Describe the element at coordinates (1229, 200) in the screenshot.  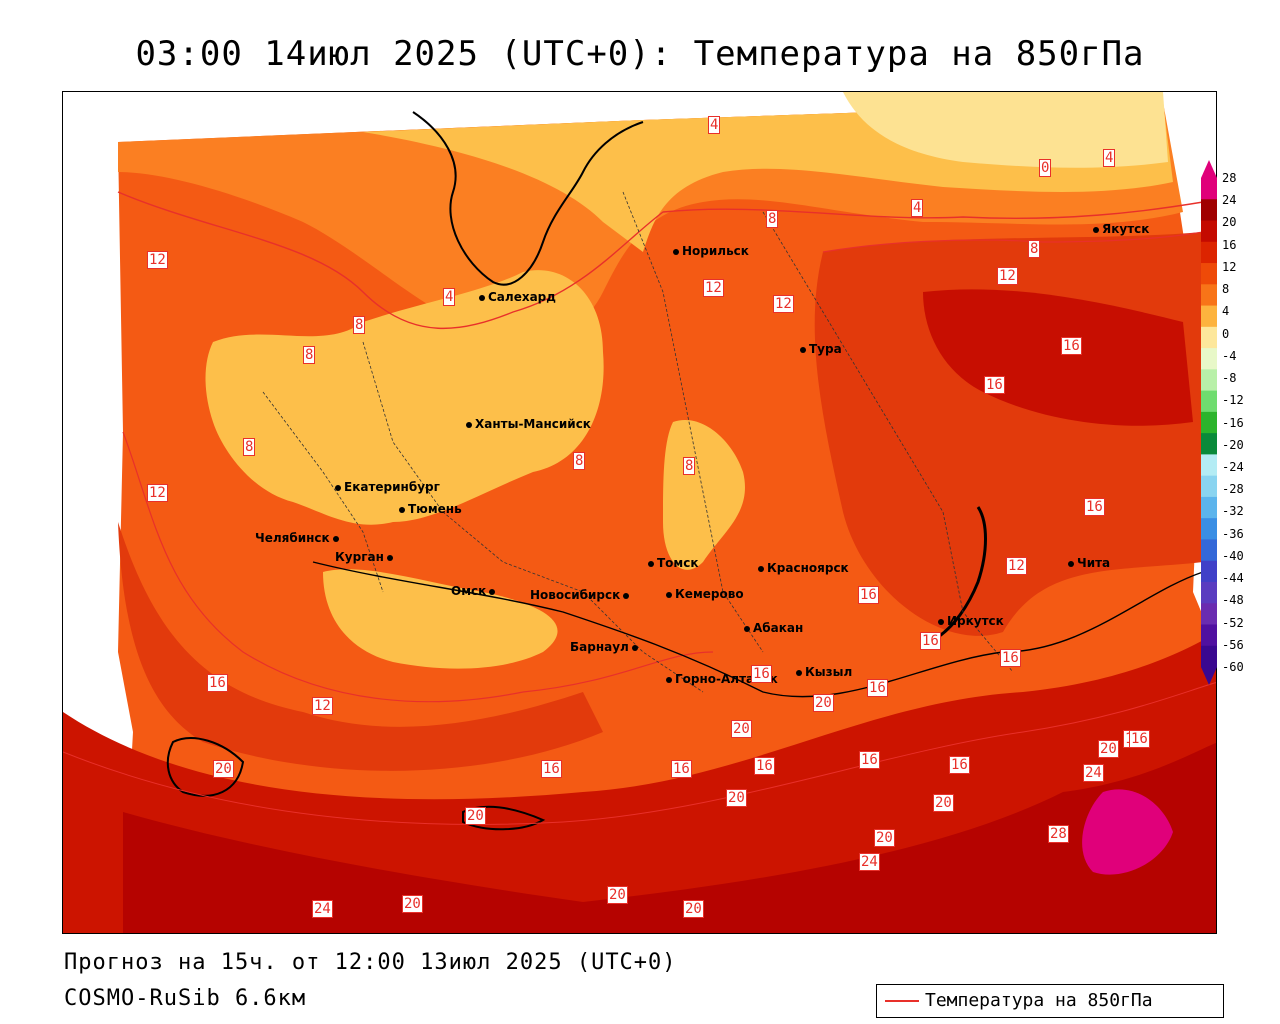
I see `colorbar-tick-label: 24` at that location.